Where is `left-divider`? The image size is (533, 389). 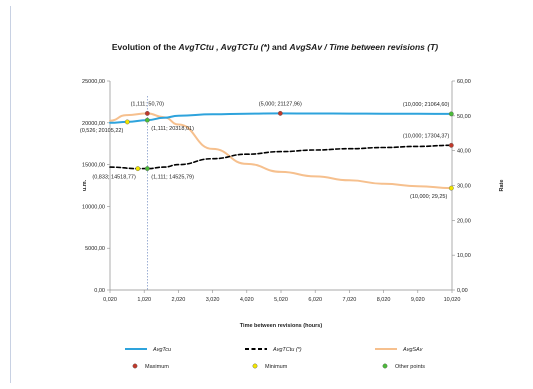 left-divider is located at coordinates (10, 194).